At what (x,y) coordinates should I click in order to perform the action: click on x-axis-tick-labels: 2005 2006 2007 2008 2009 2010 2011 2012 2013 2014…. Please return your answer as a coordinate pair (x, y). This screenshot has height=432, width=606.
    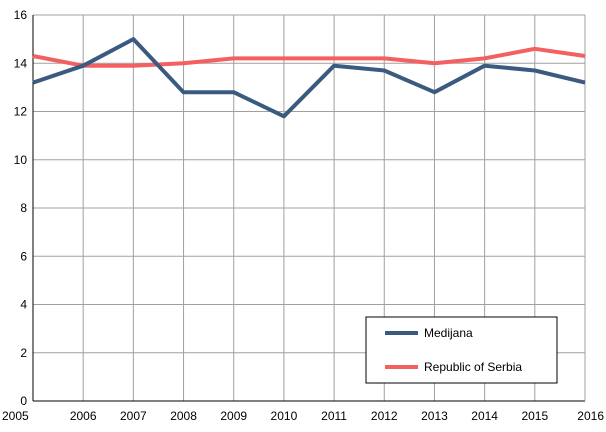
    Looking at the image, I should click on (303, 416).